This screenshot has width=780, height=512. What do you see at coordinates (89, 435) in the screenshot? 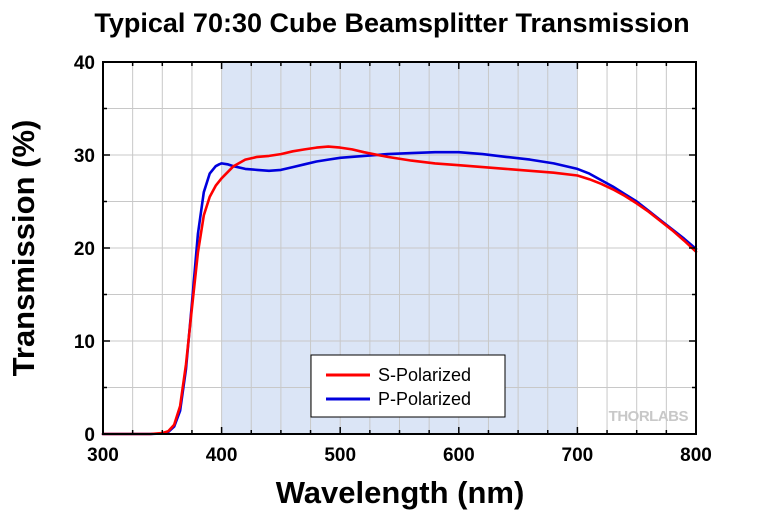
I see `y-tick-label: 0` at bounding box center [89, 435].